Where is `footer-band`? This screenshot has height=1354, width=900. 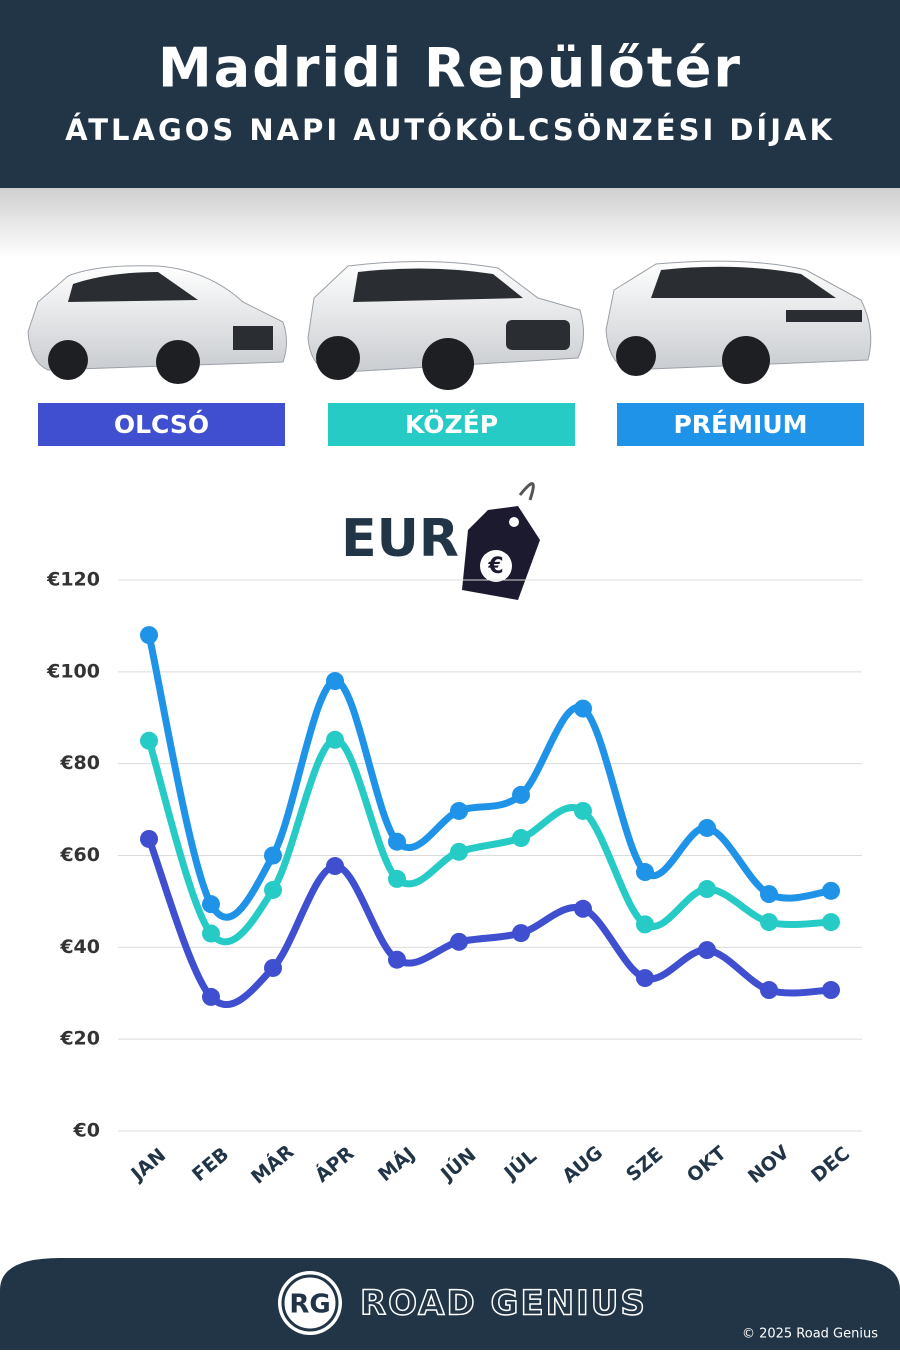
footer-band is located at coordinates (450, 1304).